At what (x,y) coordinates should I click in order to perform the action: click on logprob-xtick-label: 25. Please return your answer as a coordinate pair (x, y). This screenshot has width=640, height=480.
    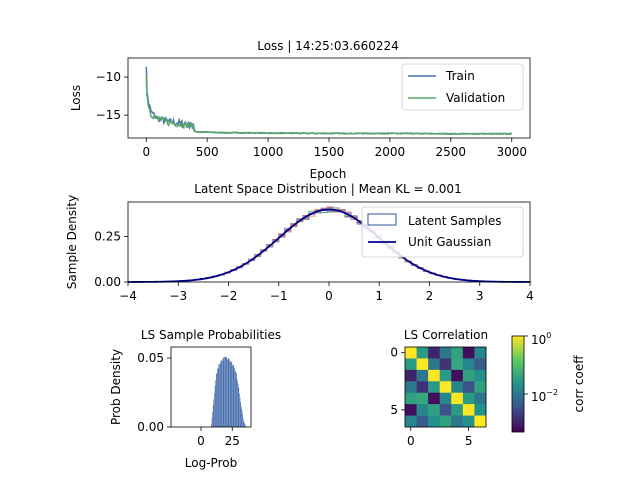
    Looking at the image, I should click on (232, 441).